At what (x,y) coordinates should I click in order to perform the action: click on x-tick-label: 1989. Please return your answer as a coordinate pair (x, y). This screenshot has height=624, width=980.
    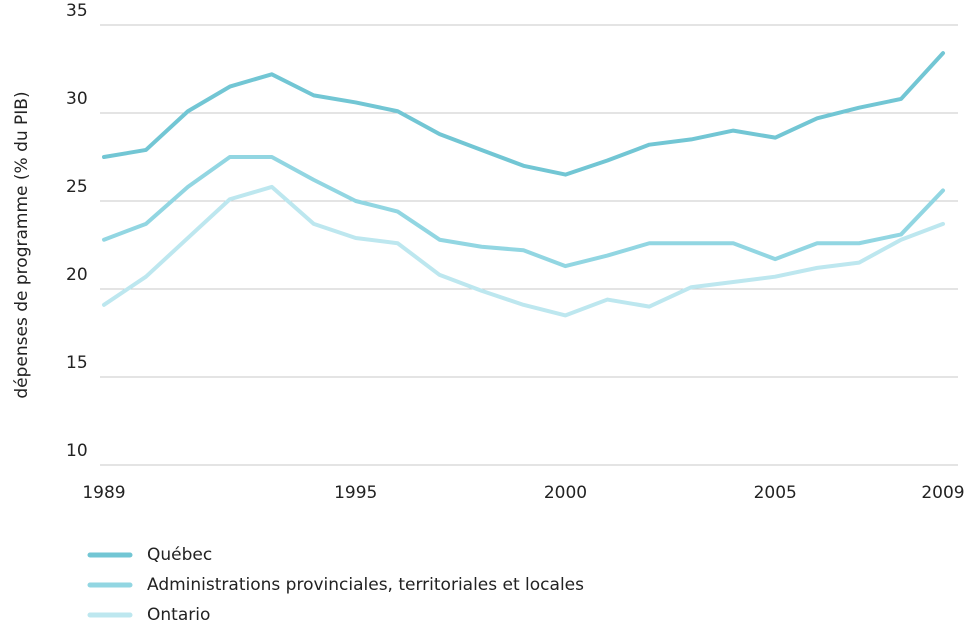
    Looking at the image, I should click on (103, 493).